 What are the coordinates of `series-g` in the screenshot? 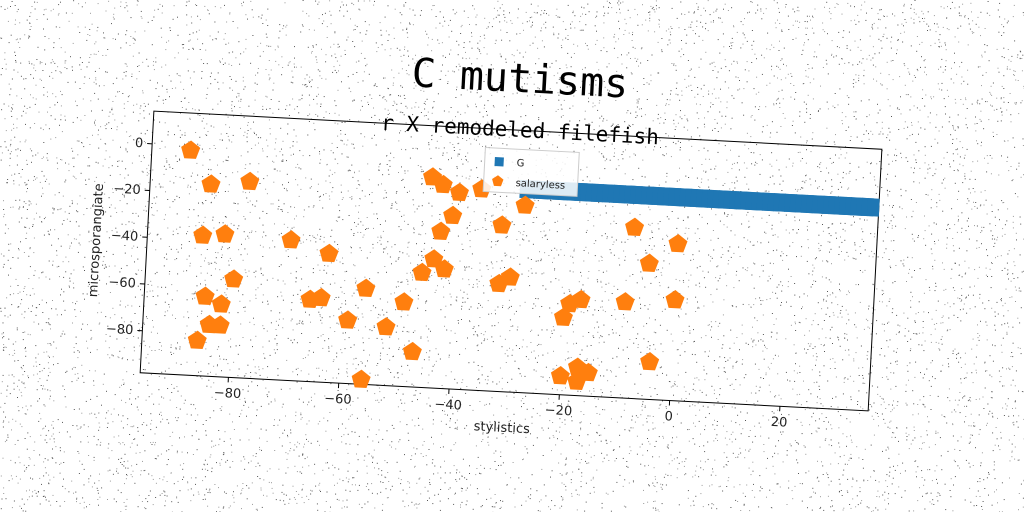 It's located at (699, 198).